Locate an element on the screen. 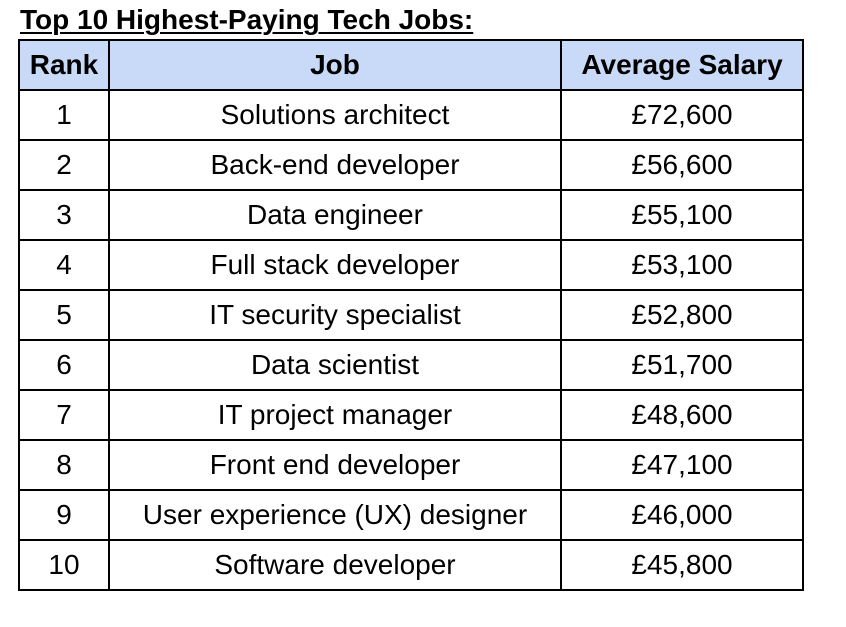  job-cell: IT security specialist is located at coordinates (335, 315).